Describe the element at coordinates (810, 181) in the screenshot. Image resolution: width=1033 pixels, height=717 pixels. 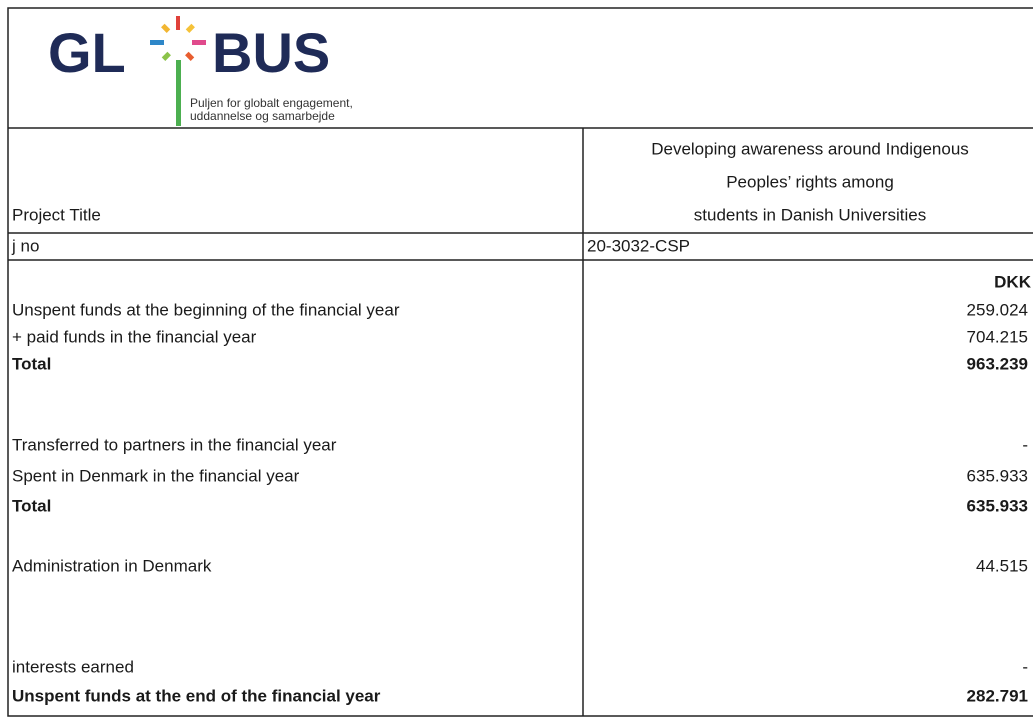
I see `project-title: Peoples’ rights among` at that location.